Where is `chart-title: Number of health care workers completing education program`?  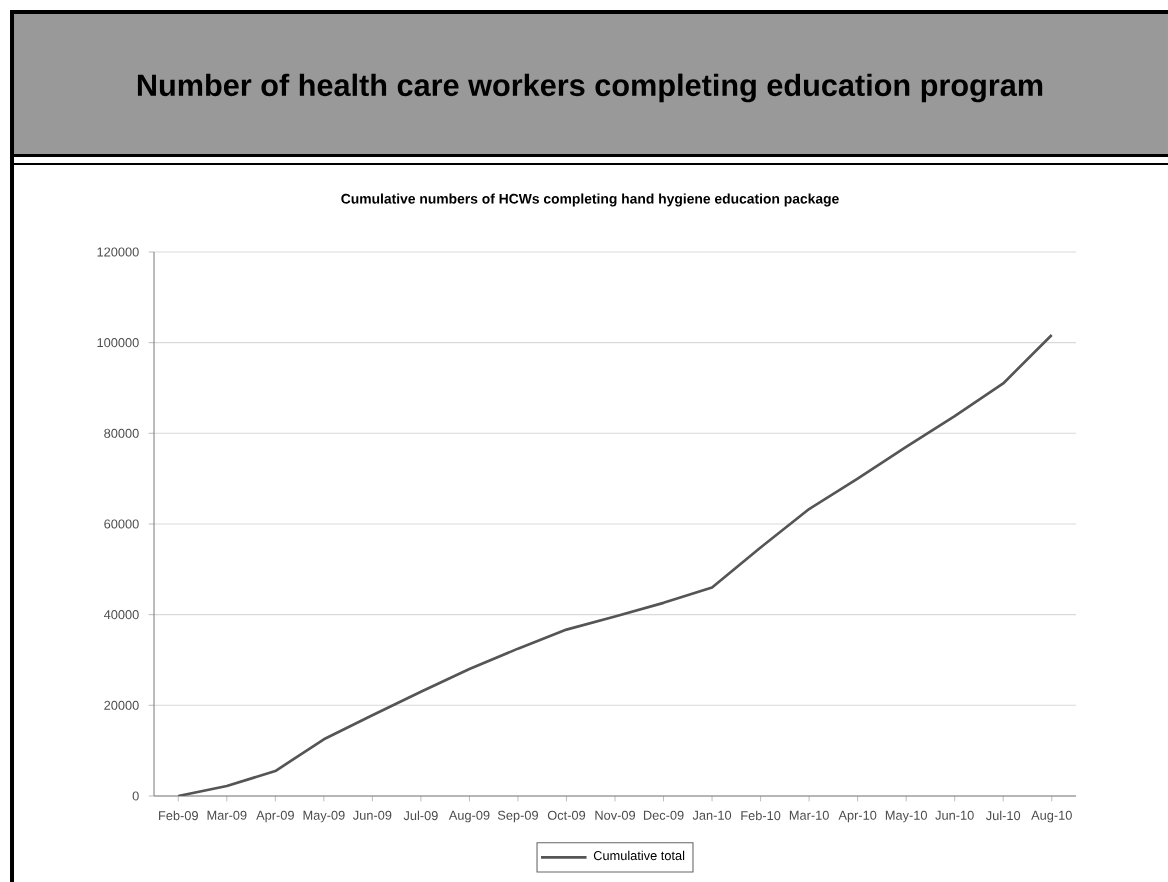 chart-title: Number of health care workers completing education program is located at coordinates (590, 88).